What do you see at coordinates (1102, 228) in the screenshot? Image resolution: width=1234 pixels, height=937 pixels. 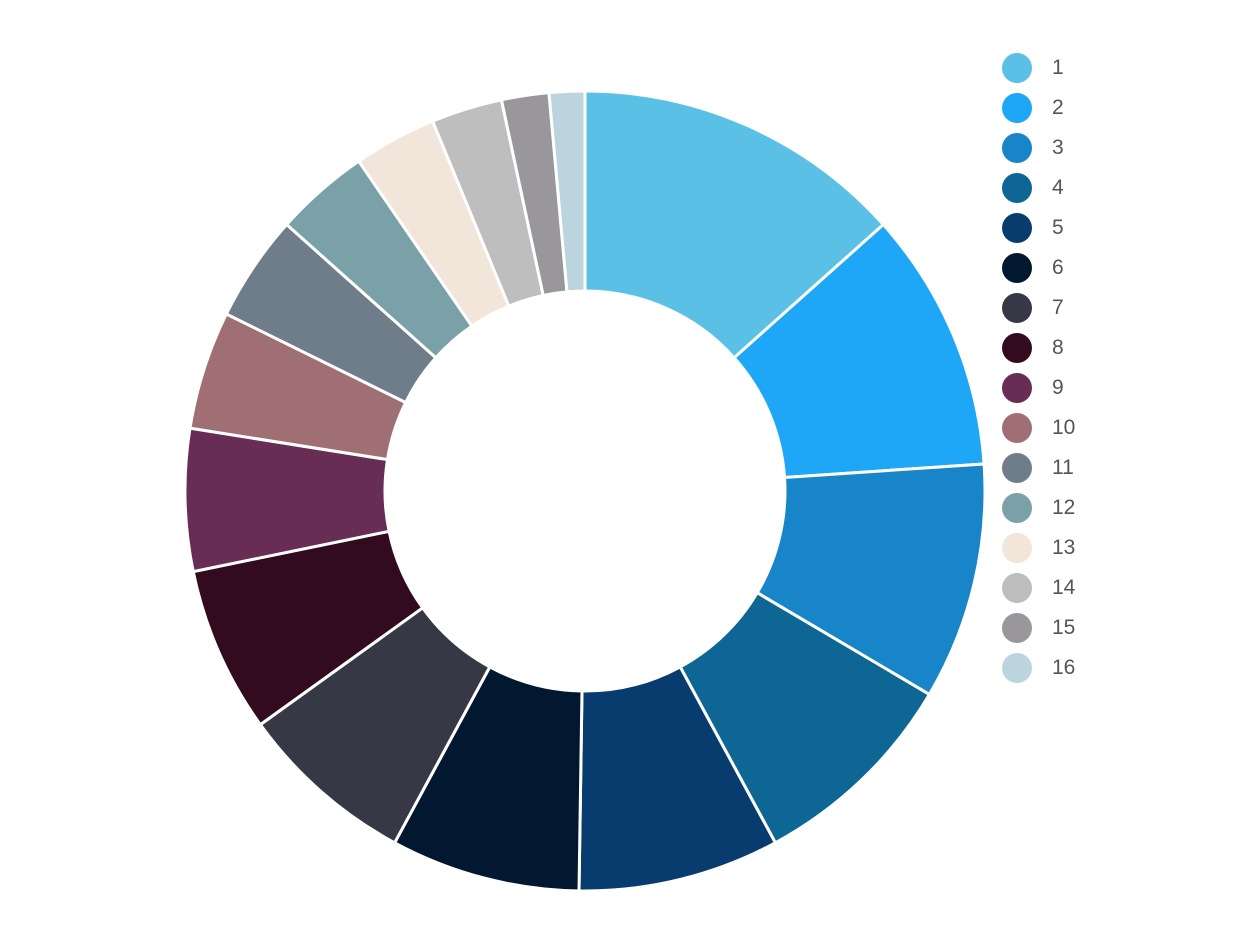 I see `legend-item-5: 5` at bounding box center [1102, 228].